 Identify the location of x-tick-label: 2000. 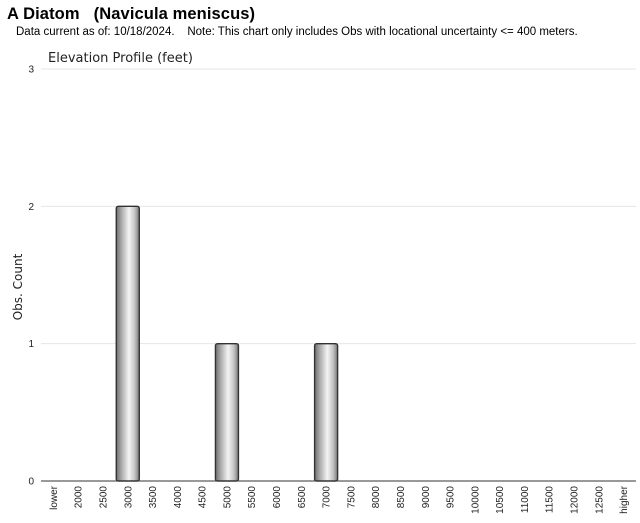
(79, 497).